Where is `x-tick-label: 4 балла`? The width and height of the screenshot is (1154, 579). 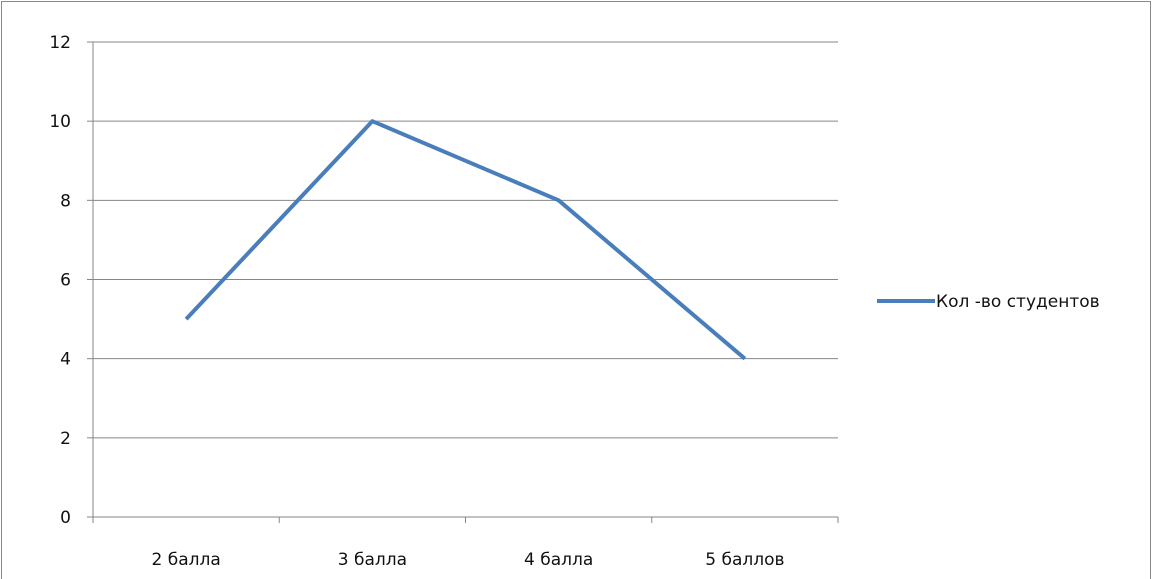
x-tick-label: 4 балла is located at coordinates (558, 560).